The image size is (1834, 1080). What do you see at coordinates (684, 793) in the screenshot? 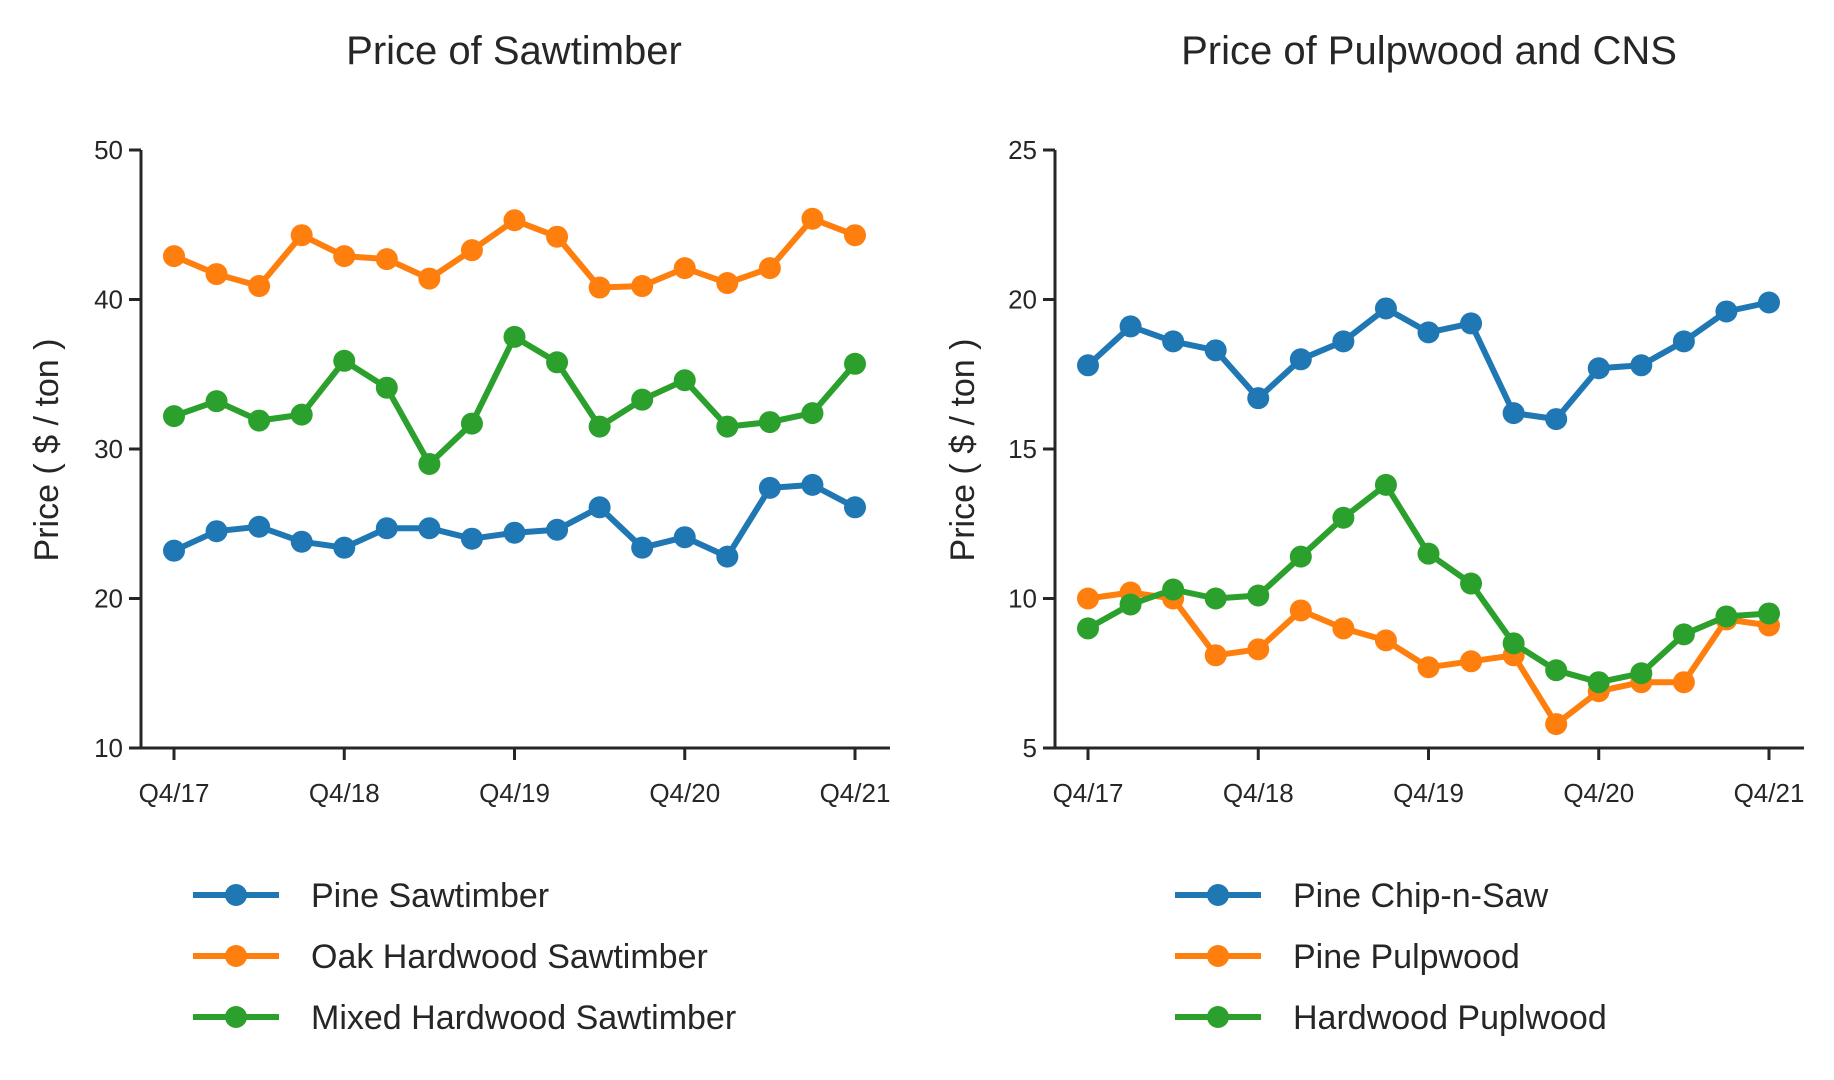
I see `x-tick-label: Q4/20` at bounding box center [684, 793].